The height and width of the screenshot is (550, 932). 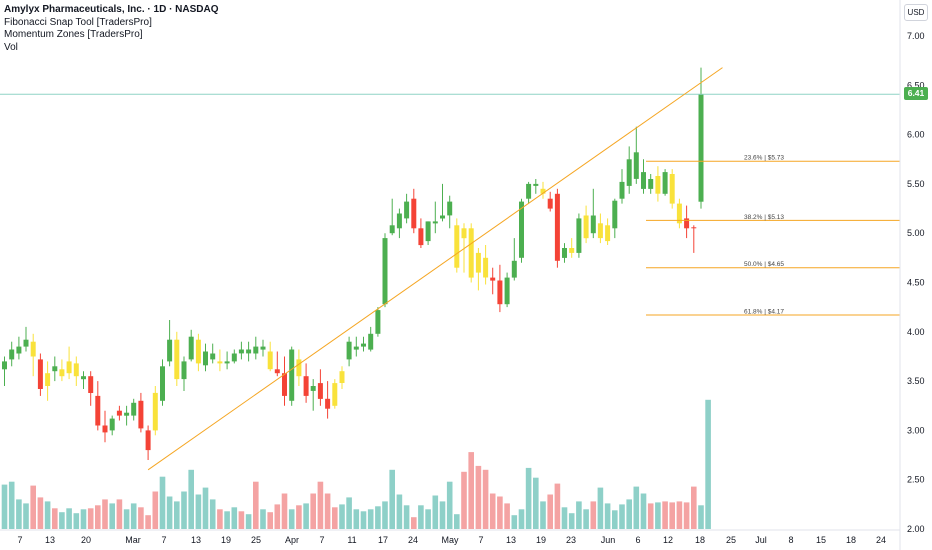 I want to click on y-tick-label: 6.00, so click(x=916, y=135).